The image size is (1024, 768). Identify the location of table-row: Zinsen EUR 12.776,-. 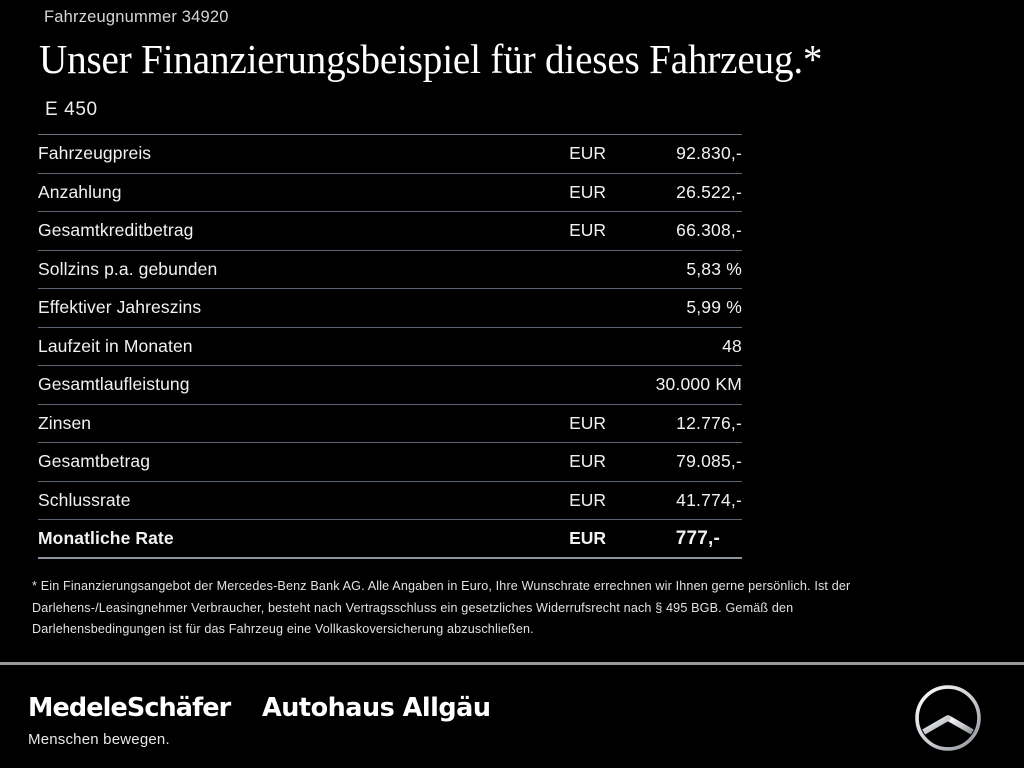
(390, 423).